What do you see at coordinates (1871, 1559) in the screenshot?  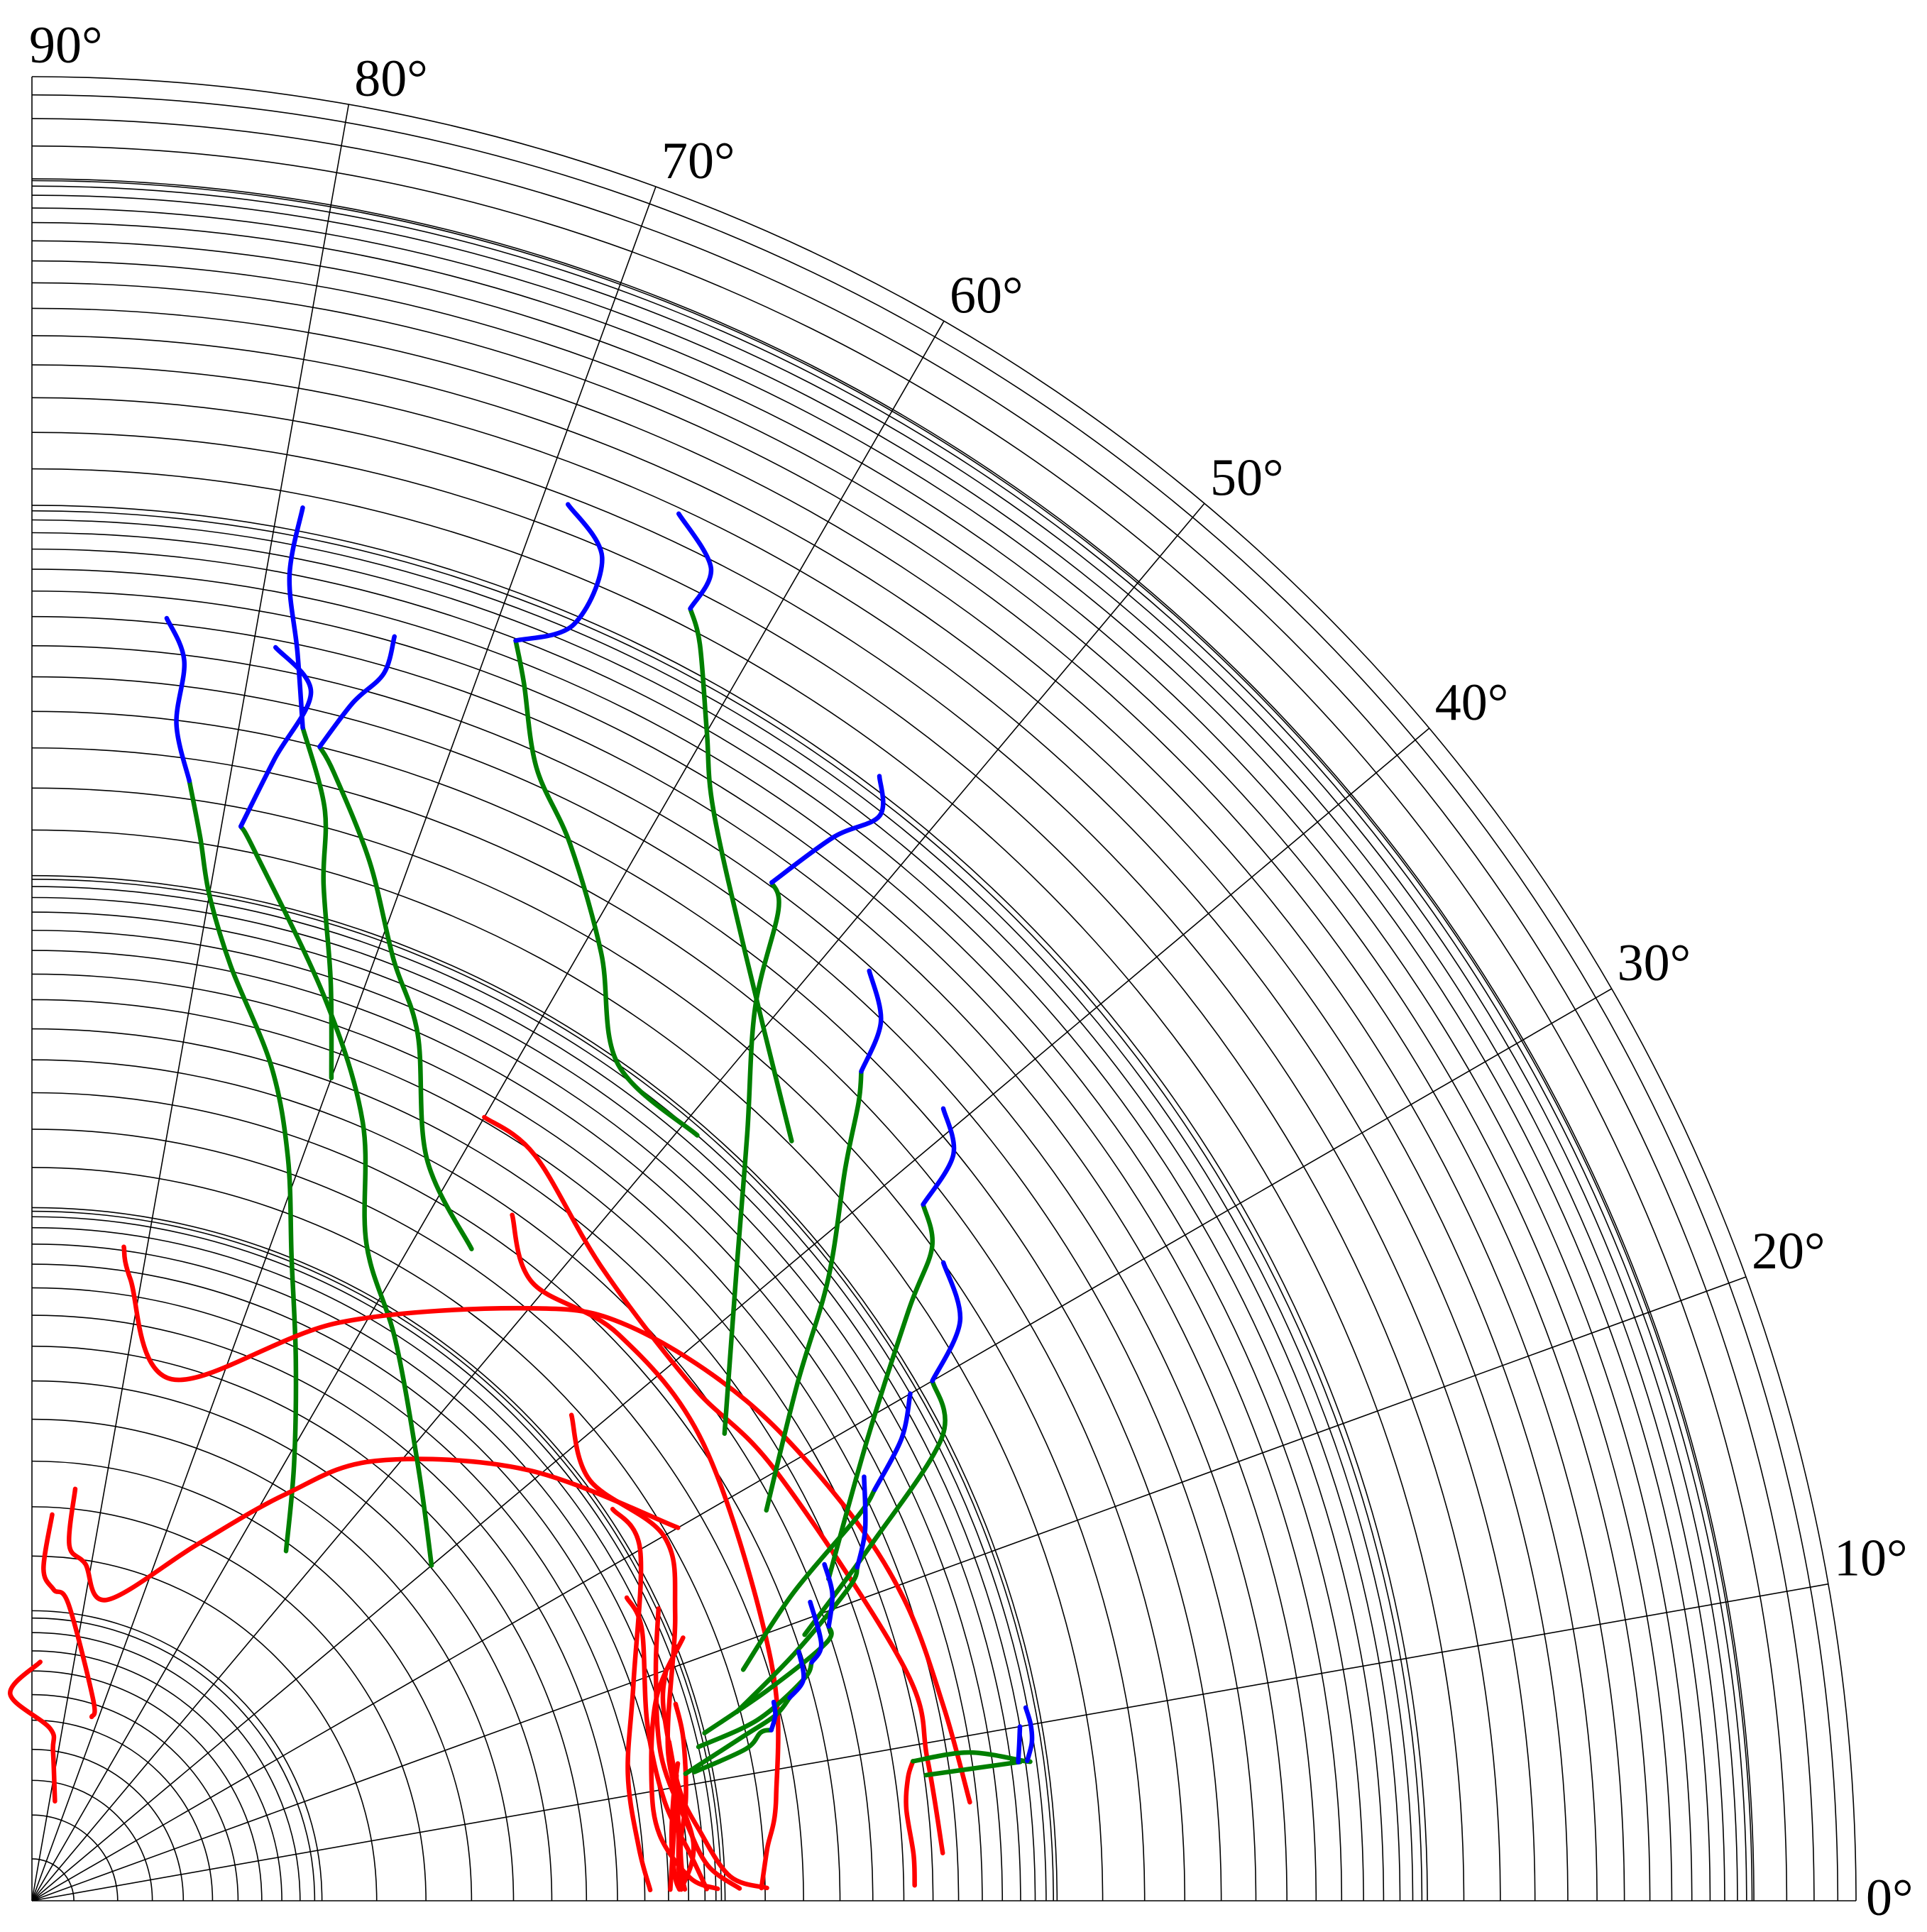 I see `angle-label-10: 10°` at bounding box center [1871, 1559].